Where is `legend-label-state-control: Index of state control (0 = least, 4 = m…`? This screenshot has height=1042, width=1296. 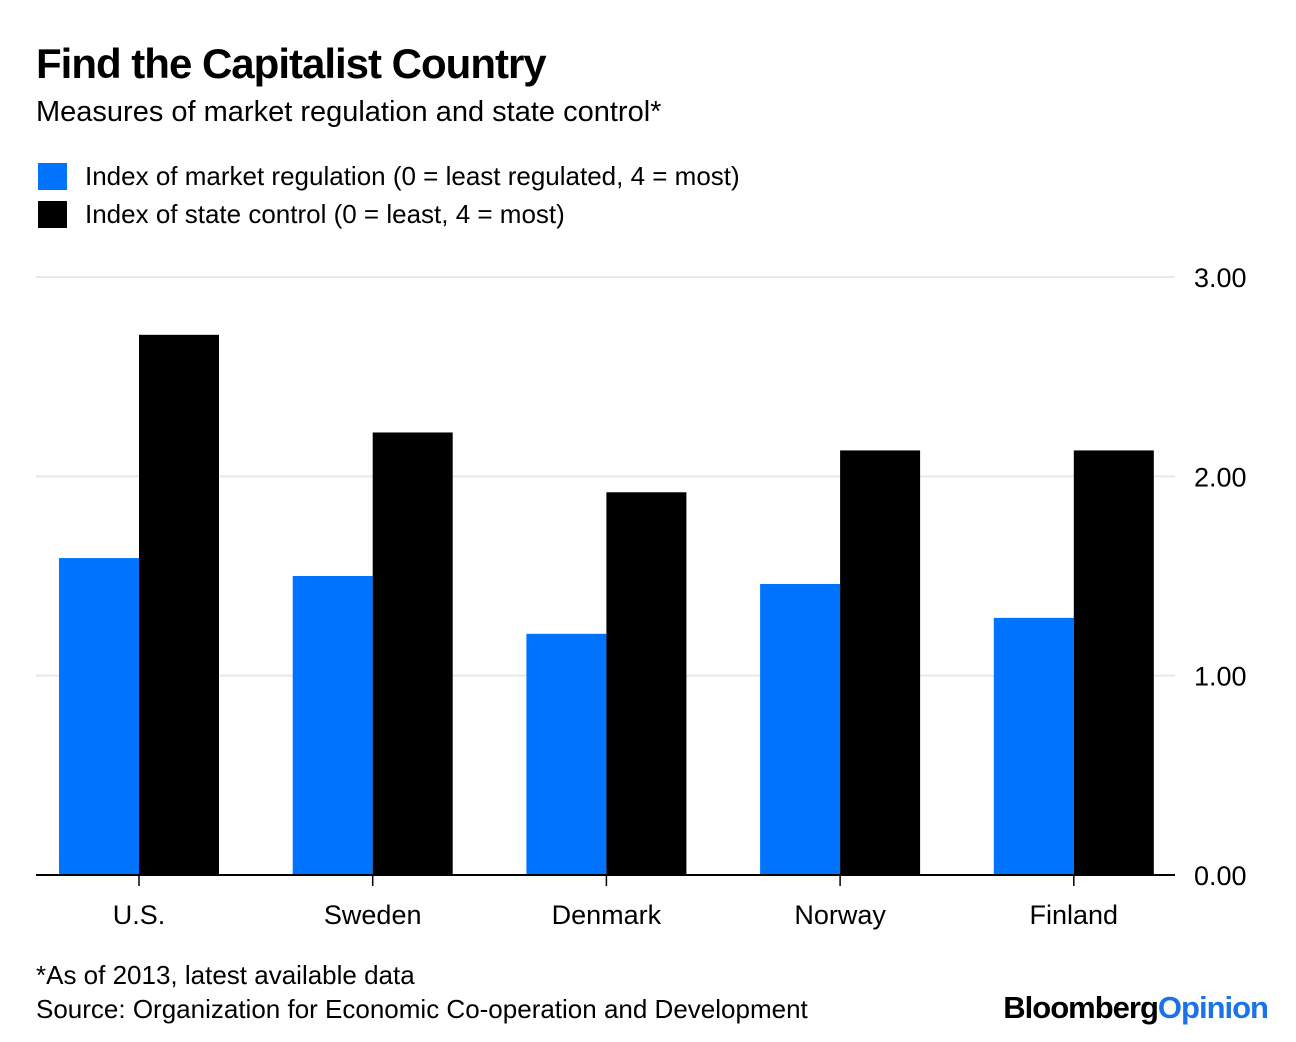
legend-label-state-control: Index of state control (0 = least, 4 = m… is located at coordinates (325, 213).